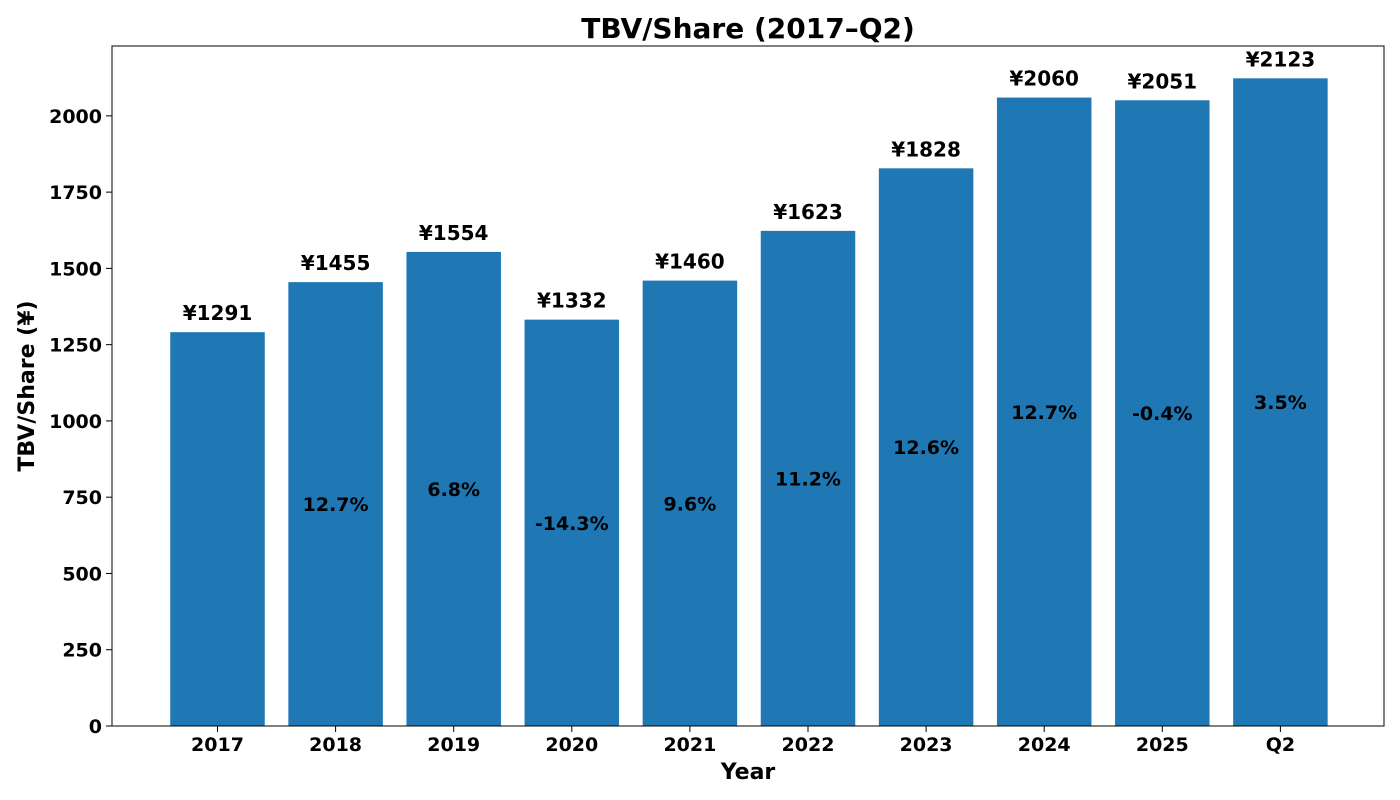 The image size is (1400, 800). I want to click on y-tick-label: 1000, so click(75, 422).